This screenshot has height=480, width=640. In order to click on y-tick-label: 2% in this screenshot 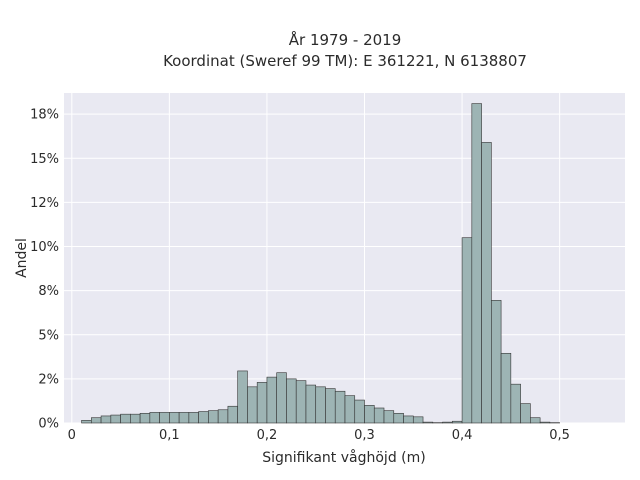, I will do `click(48, 379)`.